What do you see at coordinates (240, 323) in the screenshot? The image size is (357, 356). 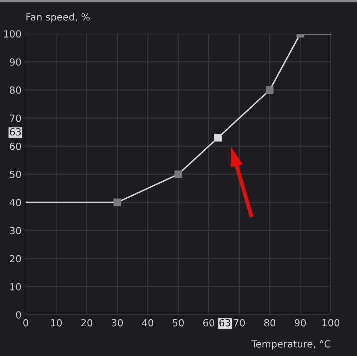 I see `x-tick-label: 70` at bounding box center [240, 323].